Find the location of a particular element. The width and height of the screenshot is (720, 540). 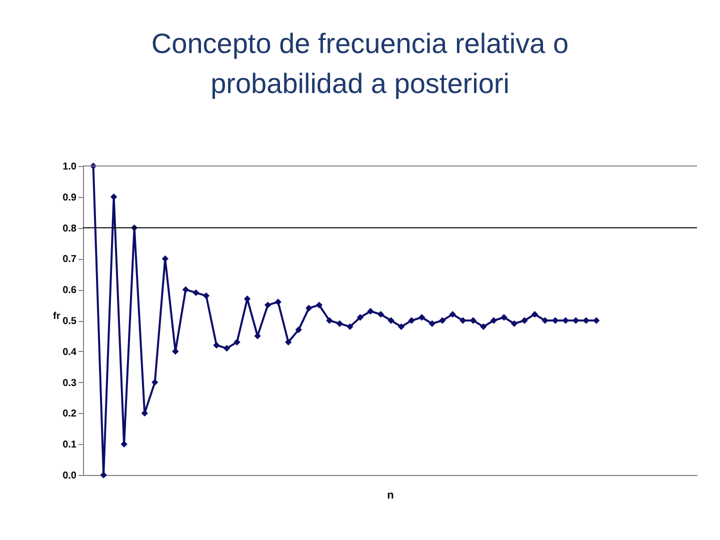

x-axis-title: n is located at coordinates (390, 496).